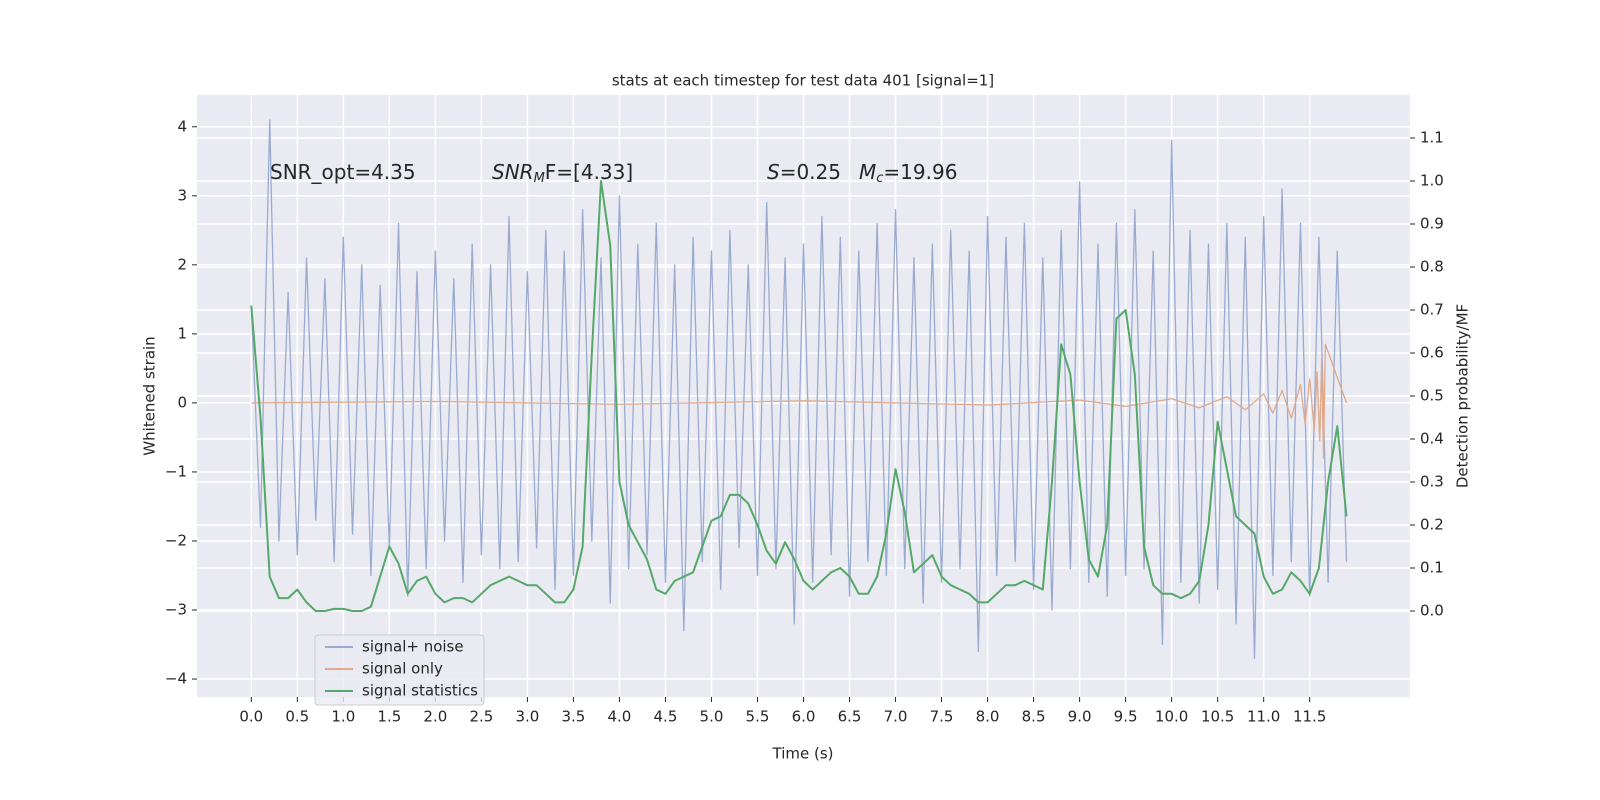 This screenshot has width=1600, height=800. Describe the element at coordinates (1263, 717) in the screenshot. I see `x-tick-label: 11.0` at that location.